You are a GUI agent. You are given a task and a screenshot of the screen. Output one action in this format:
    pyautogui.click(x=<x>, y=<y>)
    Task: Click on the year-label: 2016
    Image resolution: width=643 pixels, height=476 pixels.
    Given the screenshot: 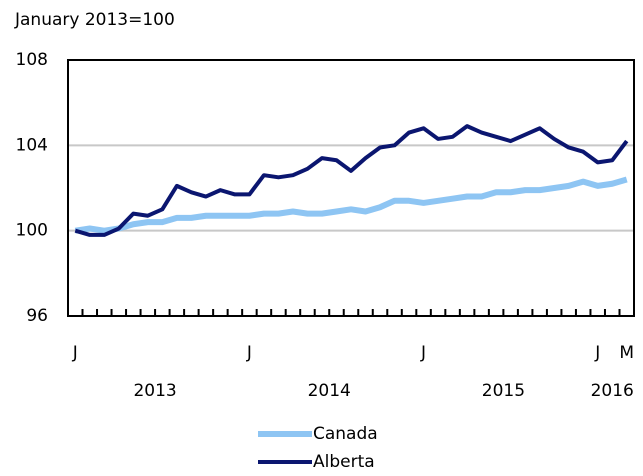 What is the action you would take?
    pyautogui.click(x=612, y=391)
    